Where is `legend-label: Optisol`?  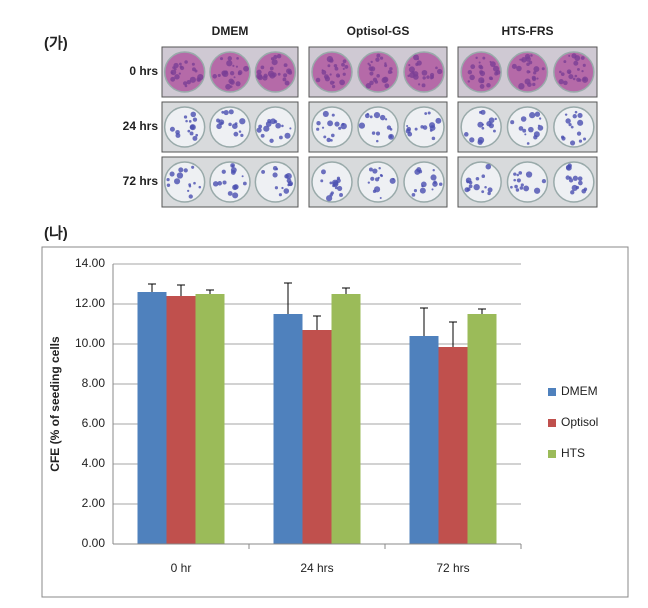 legend-label: Optisol is located at coordinates (579, 422).